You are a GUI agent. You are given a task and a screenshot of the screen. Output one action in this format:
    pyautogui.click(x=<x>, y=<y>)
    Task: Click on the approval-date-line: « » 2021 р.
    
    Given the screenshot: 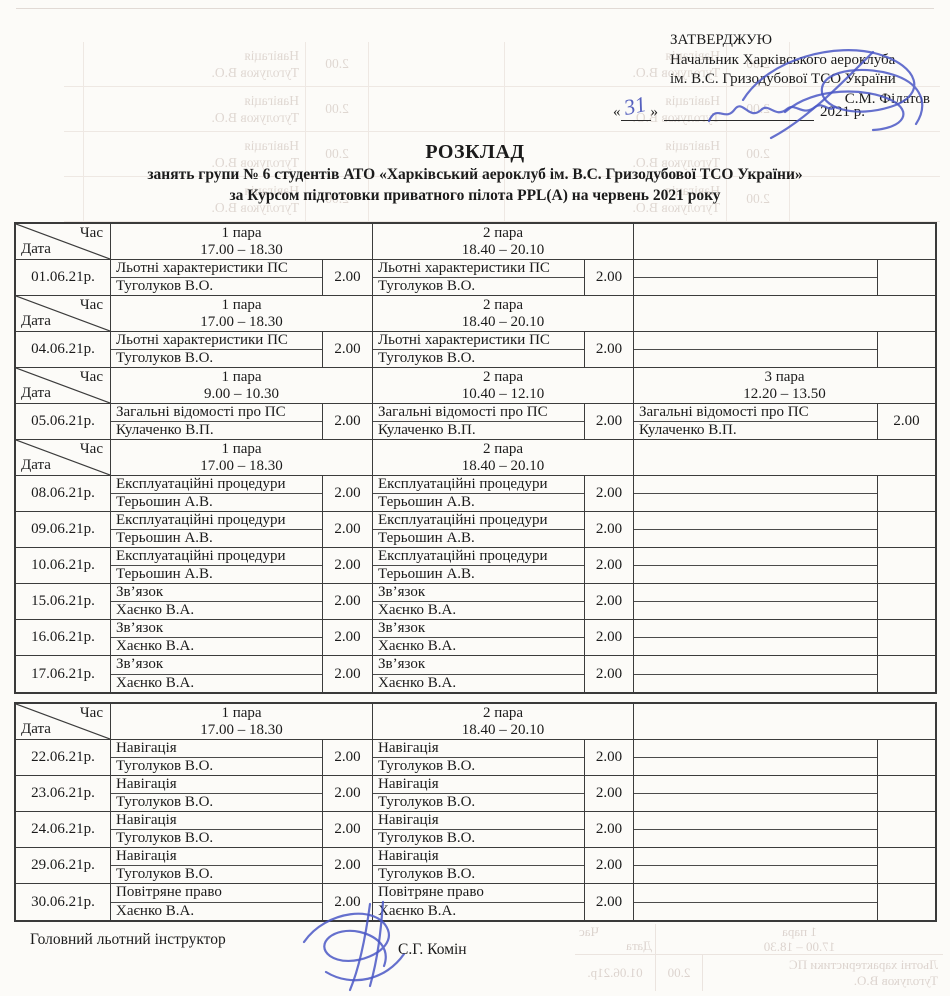 What is the action you would take?
    pyautogui.click(x=739, y=112)
    